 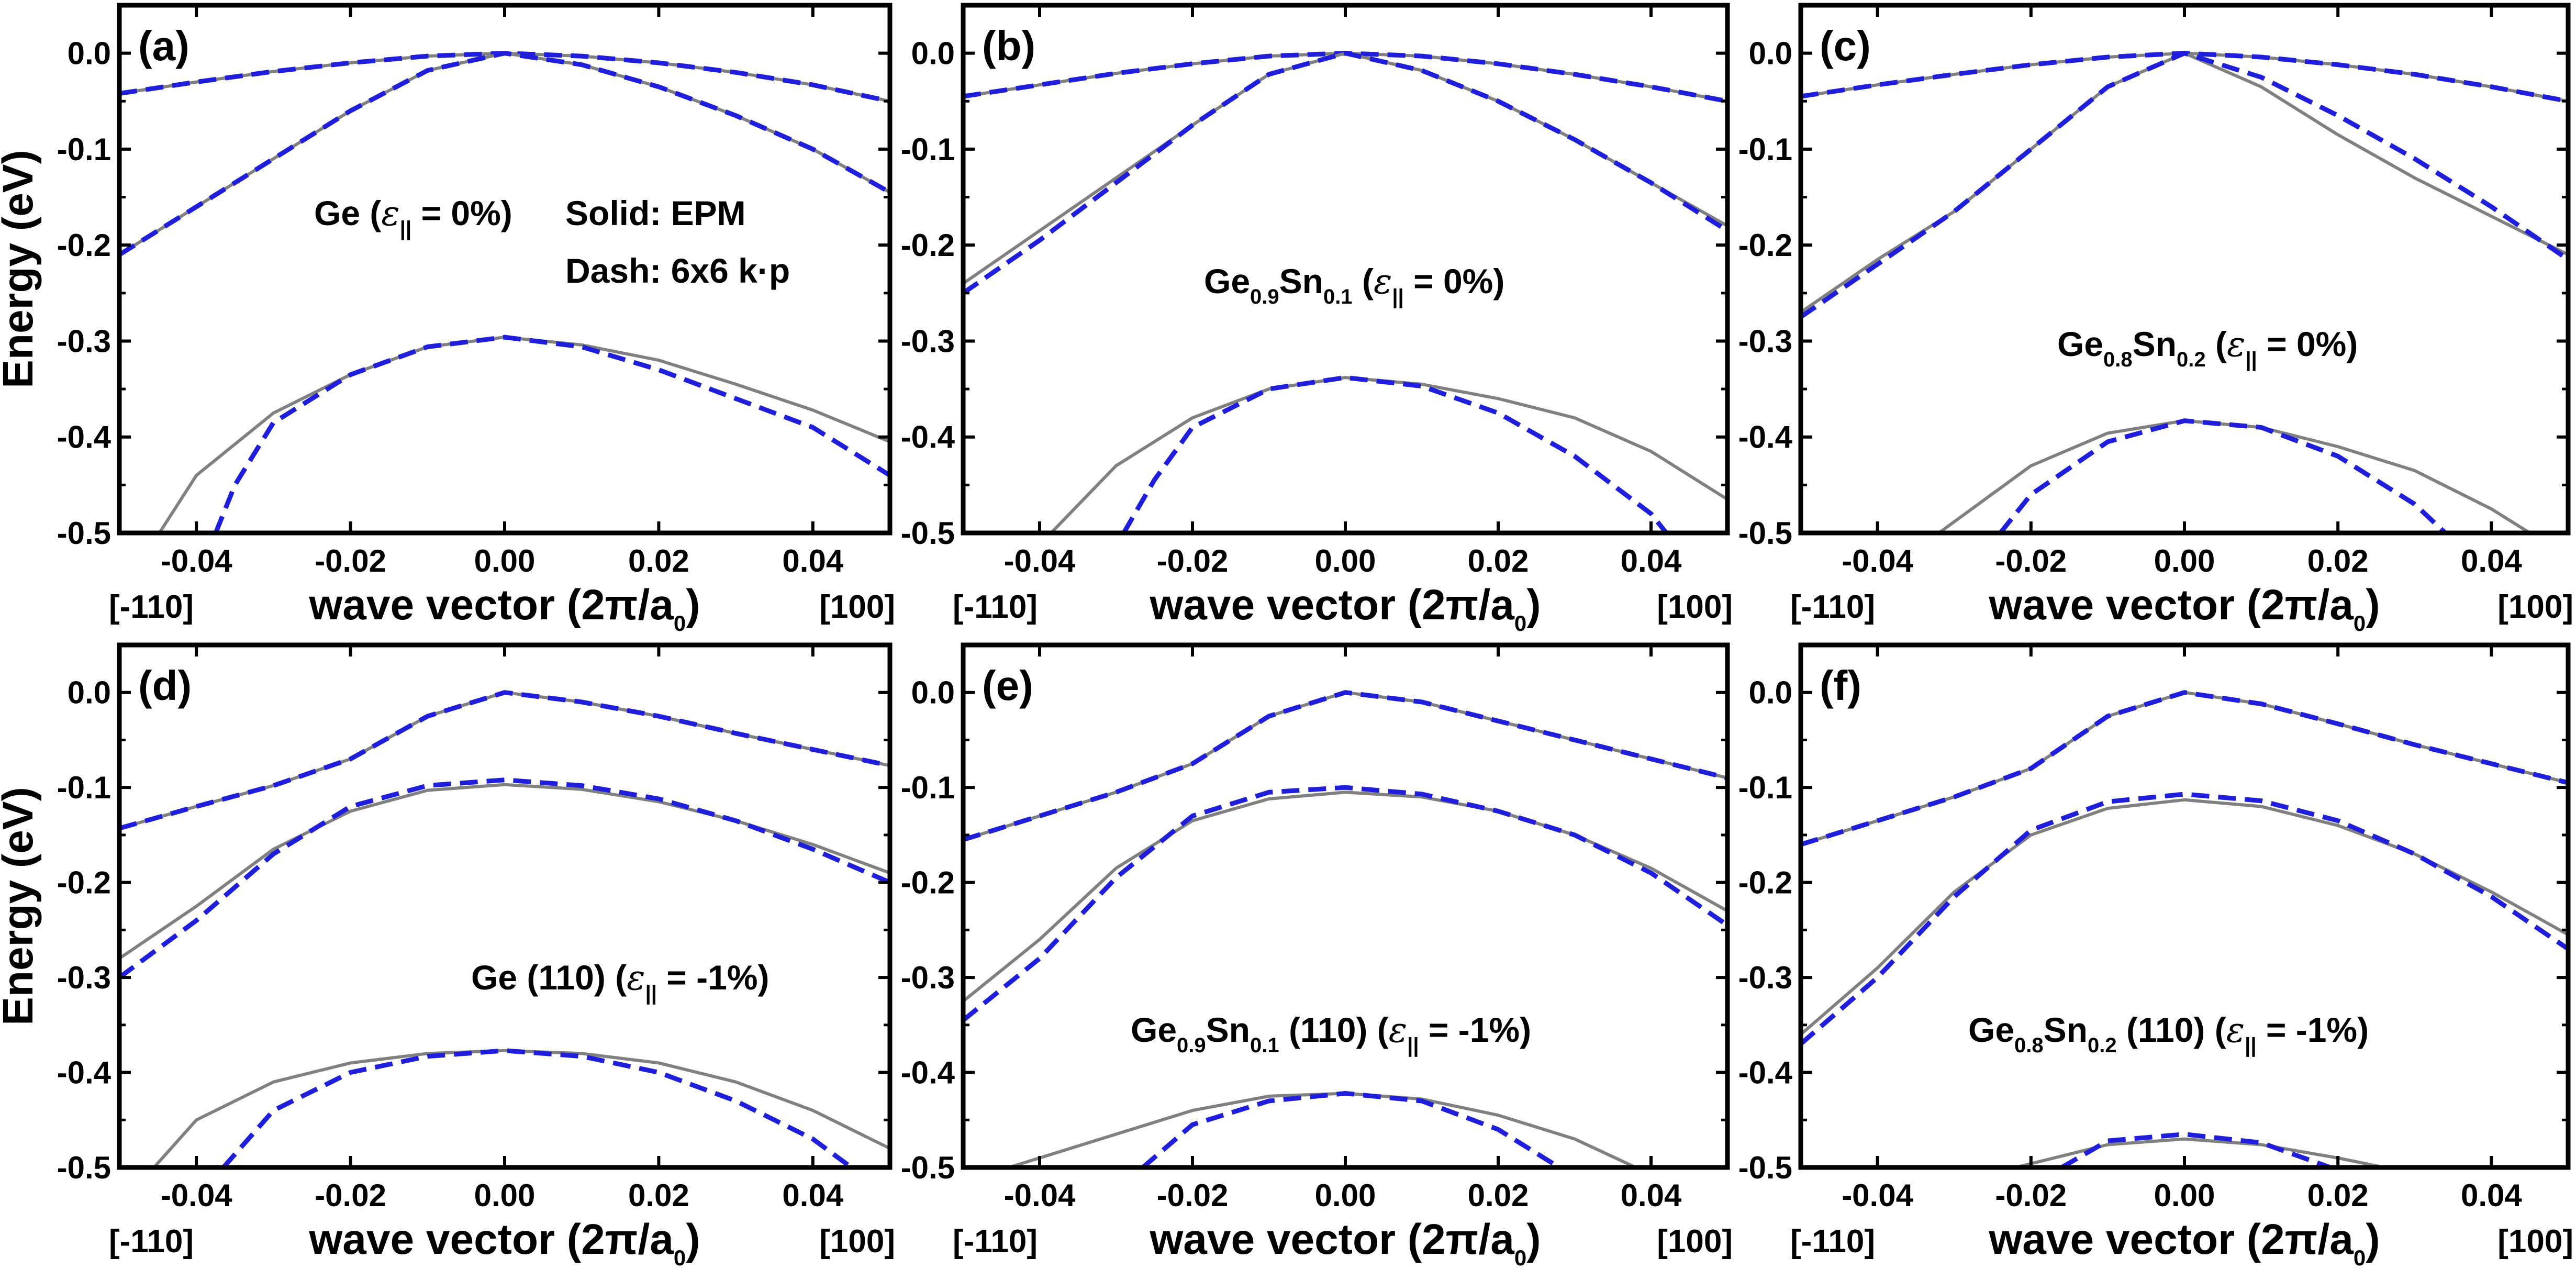 What do you see at coordinates (677, 270) in the screenshot?
I see `legend-text: Dash: 6x6 k·p` at bounding box center [677, 270].